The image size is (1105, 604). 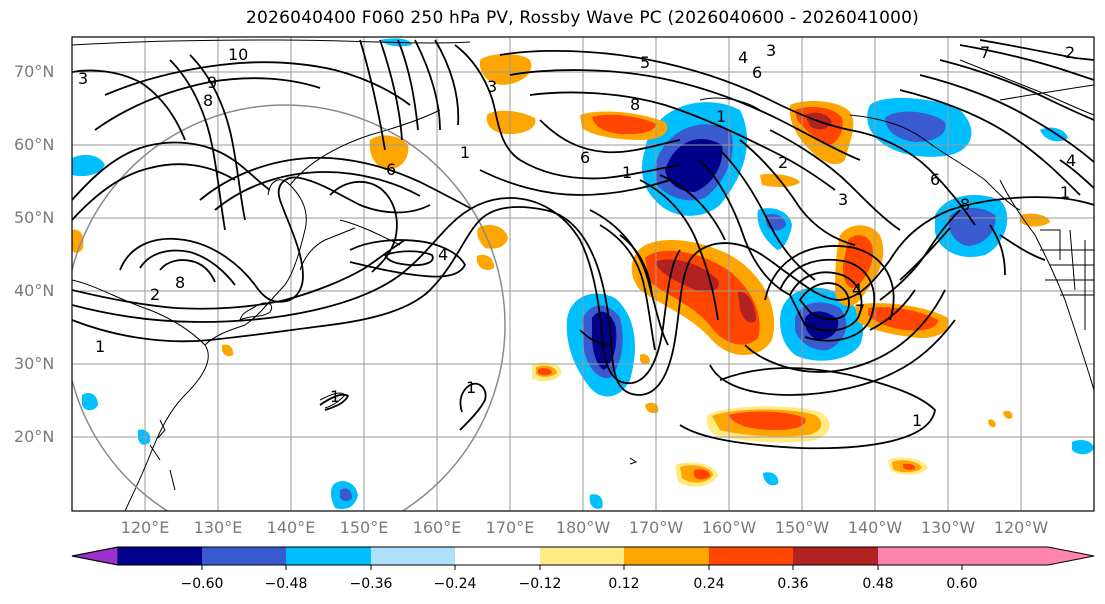 I want to click on colorbar-outline, so click(x=583, y=556).